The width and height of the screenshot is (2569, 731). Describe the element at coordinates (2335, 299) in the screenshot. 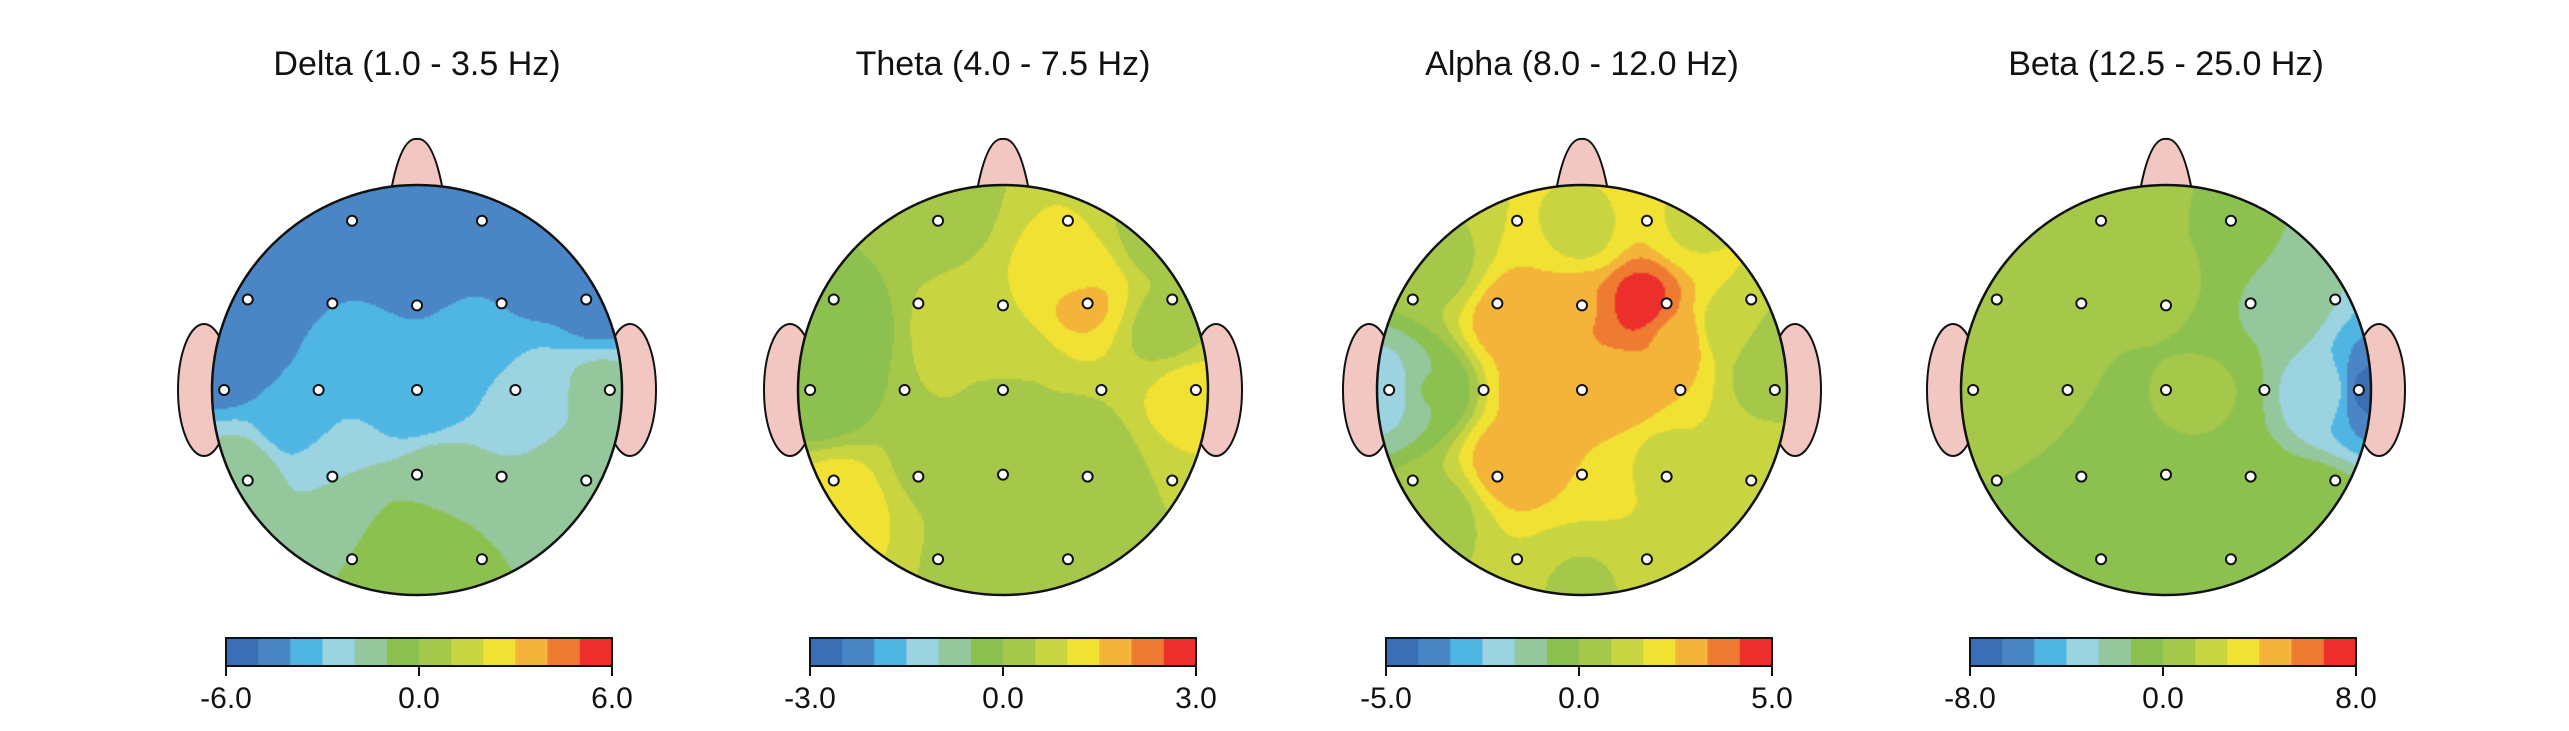

I see `beta-electrode-e07` at that location.